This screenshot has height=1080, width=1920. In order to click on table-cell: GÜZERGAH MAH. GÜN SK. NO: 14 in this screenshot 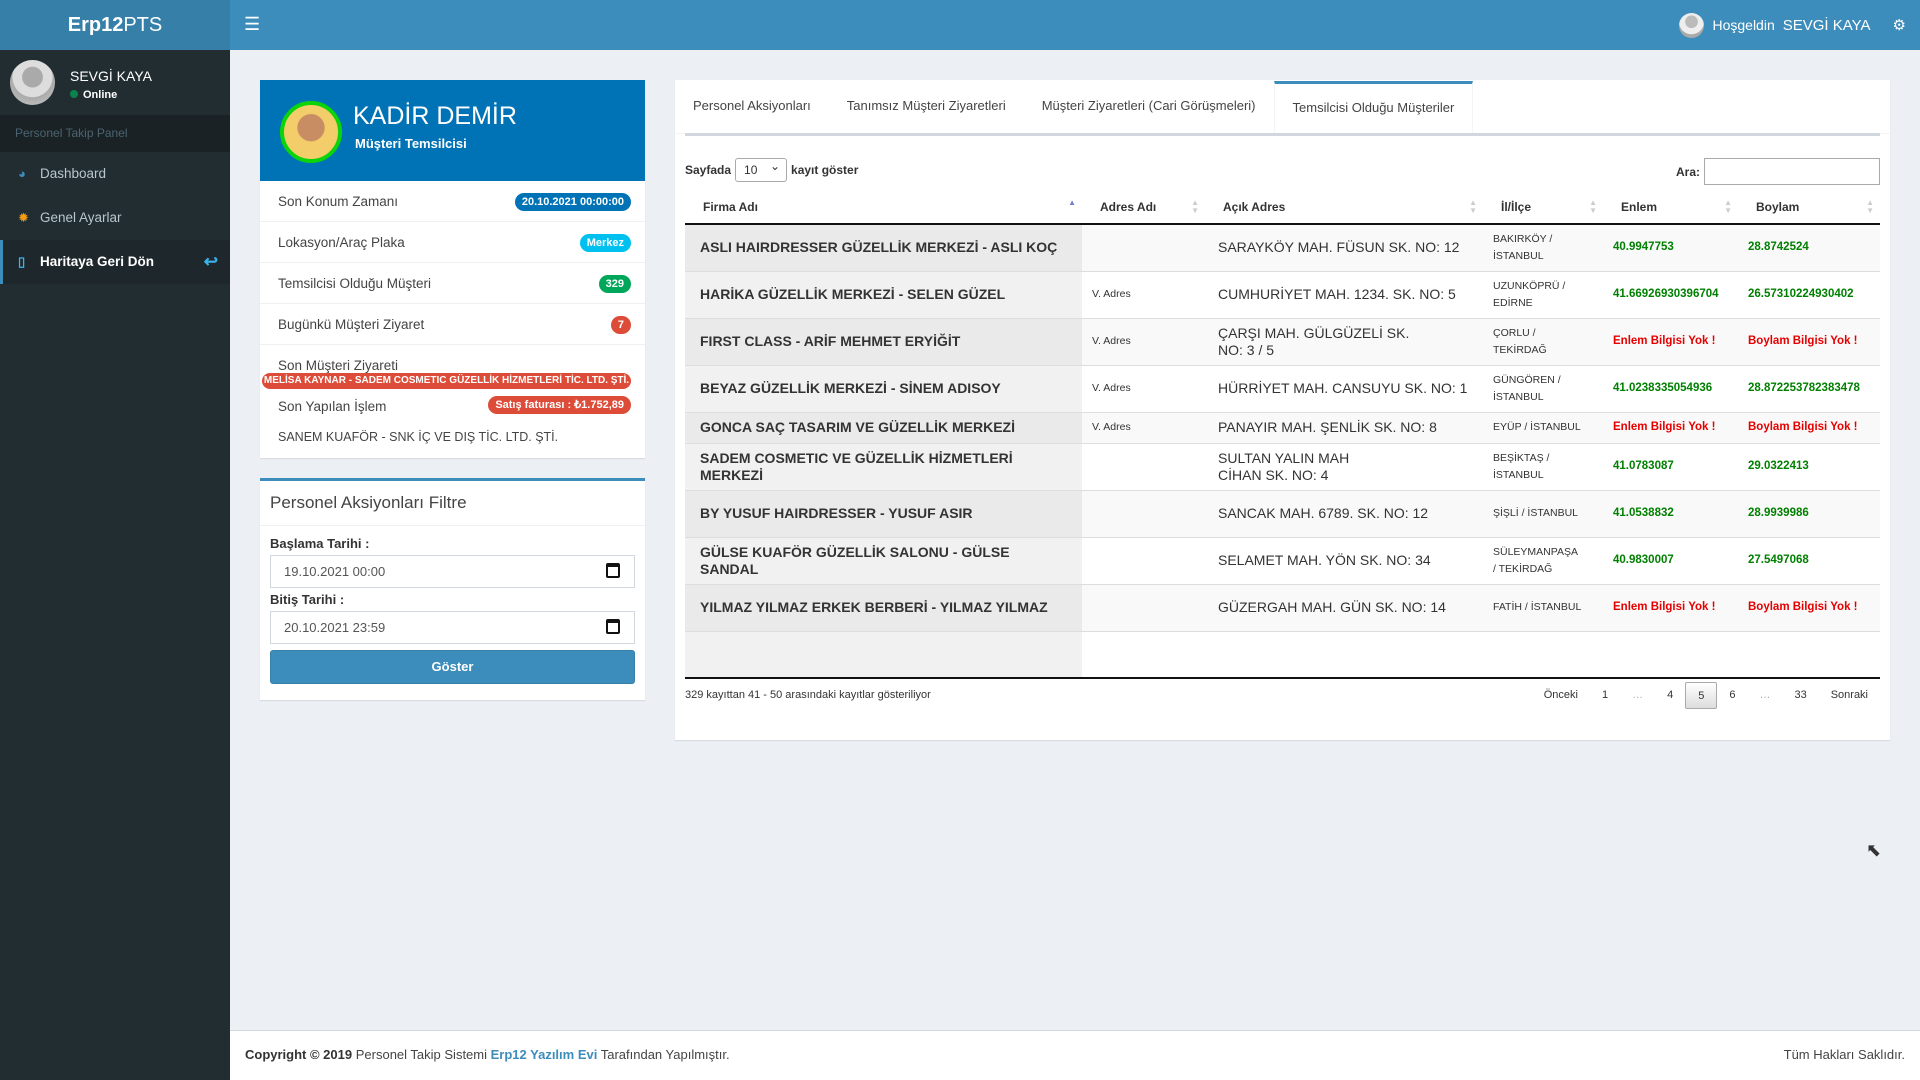, I will do `click(1344, 607)`.